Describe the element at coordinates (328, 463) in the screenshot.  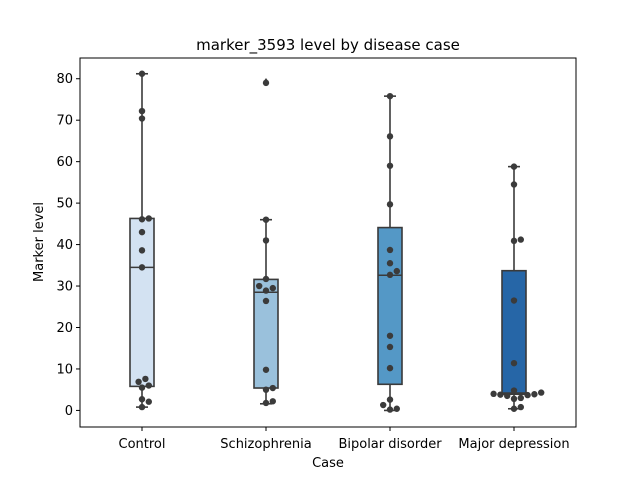
I see `x-axis-label: Case` at that location.